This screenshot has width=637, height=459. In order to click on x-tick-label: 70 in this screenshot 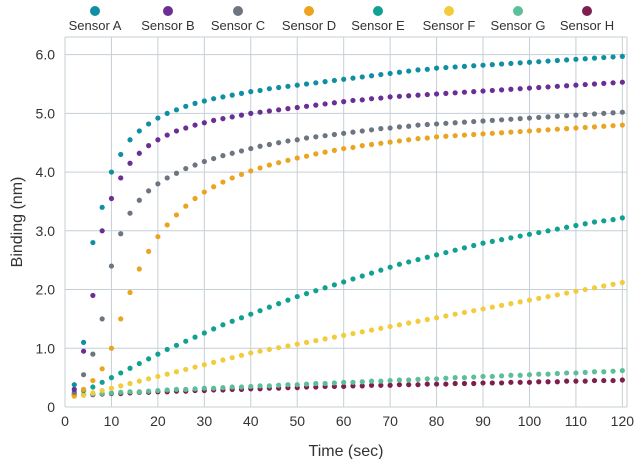, I will do `click(390, 421)`.